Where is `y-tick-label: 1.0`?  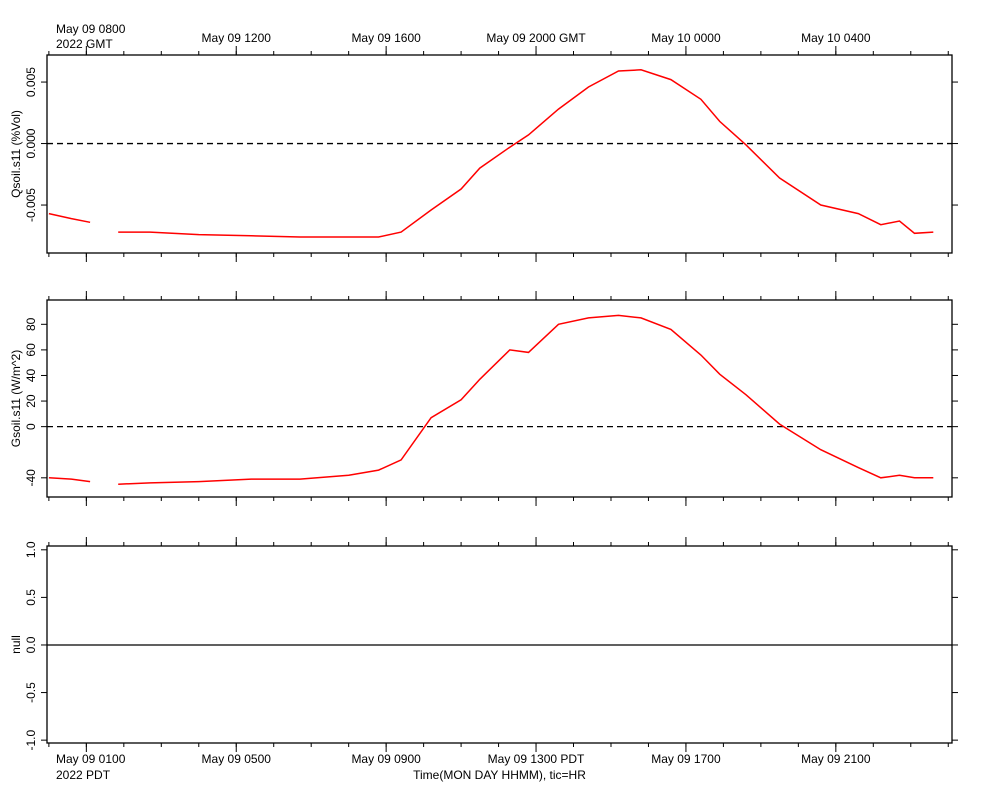 y-tick-label: 1.0 is located at coordinates (31, 549).